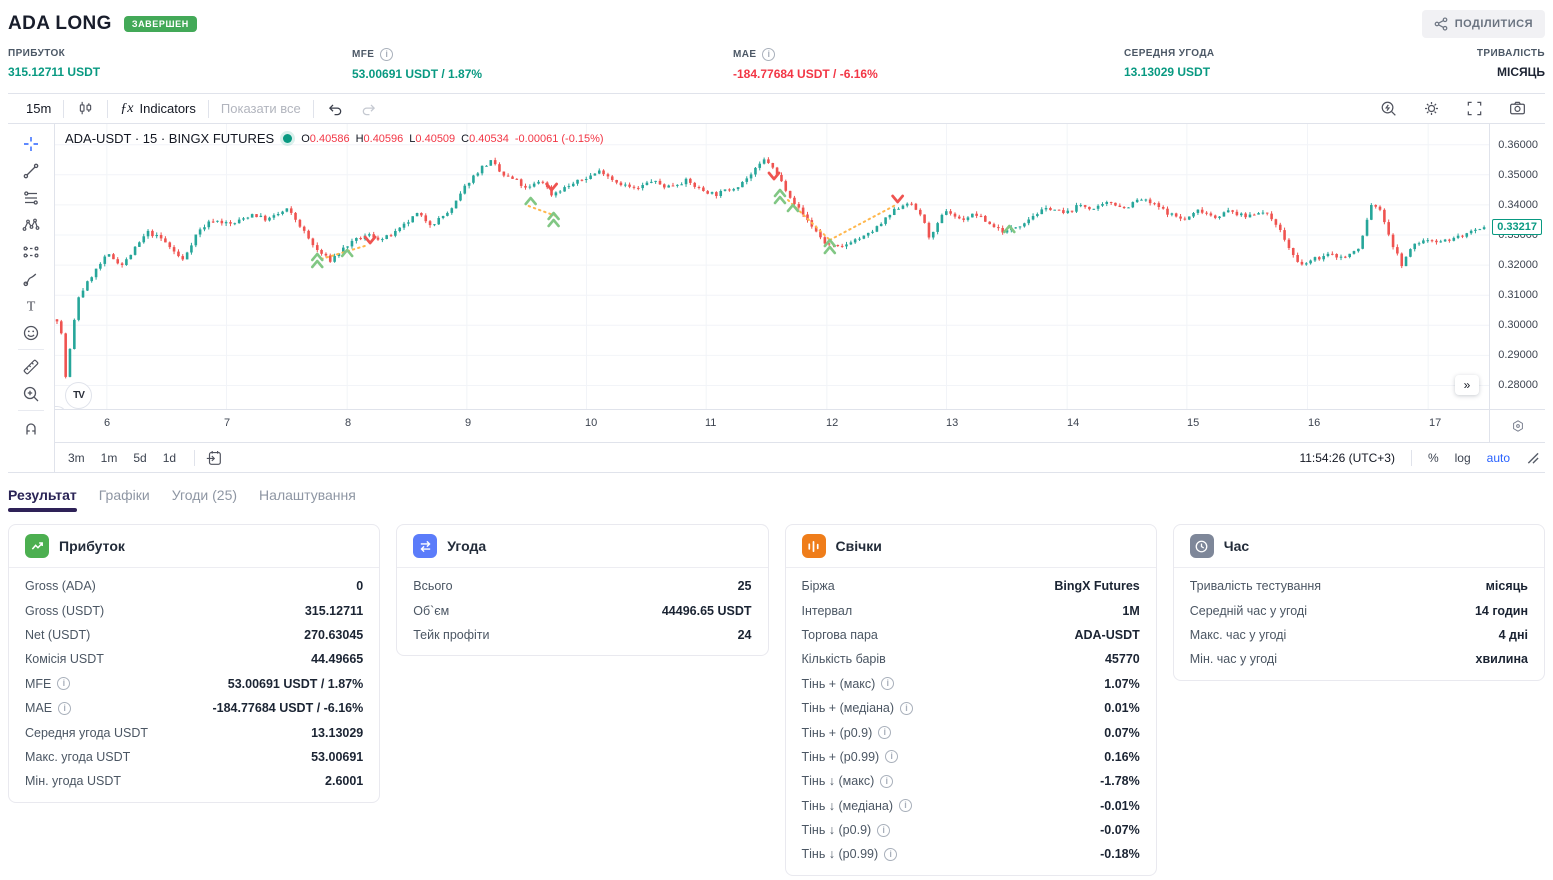 This screenshot has width=1553, height=880. Describe the element at coordinates (1120, 781) in the screenshot. I see `row-value: -1.78%` at that location.